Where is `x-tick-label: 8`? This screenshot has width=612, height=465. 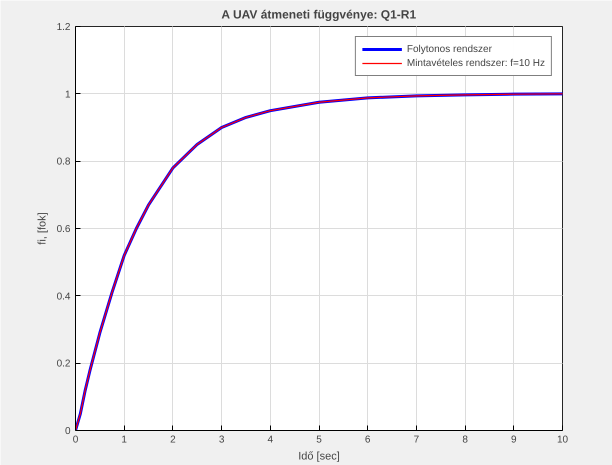
x-tick-label: 8 is located at coordinates (465, 440).